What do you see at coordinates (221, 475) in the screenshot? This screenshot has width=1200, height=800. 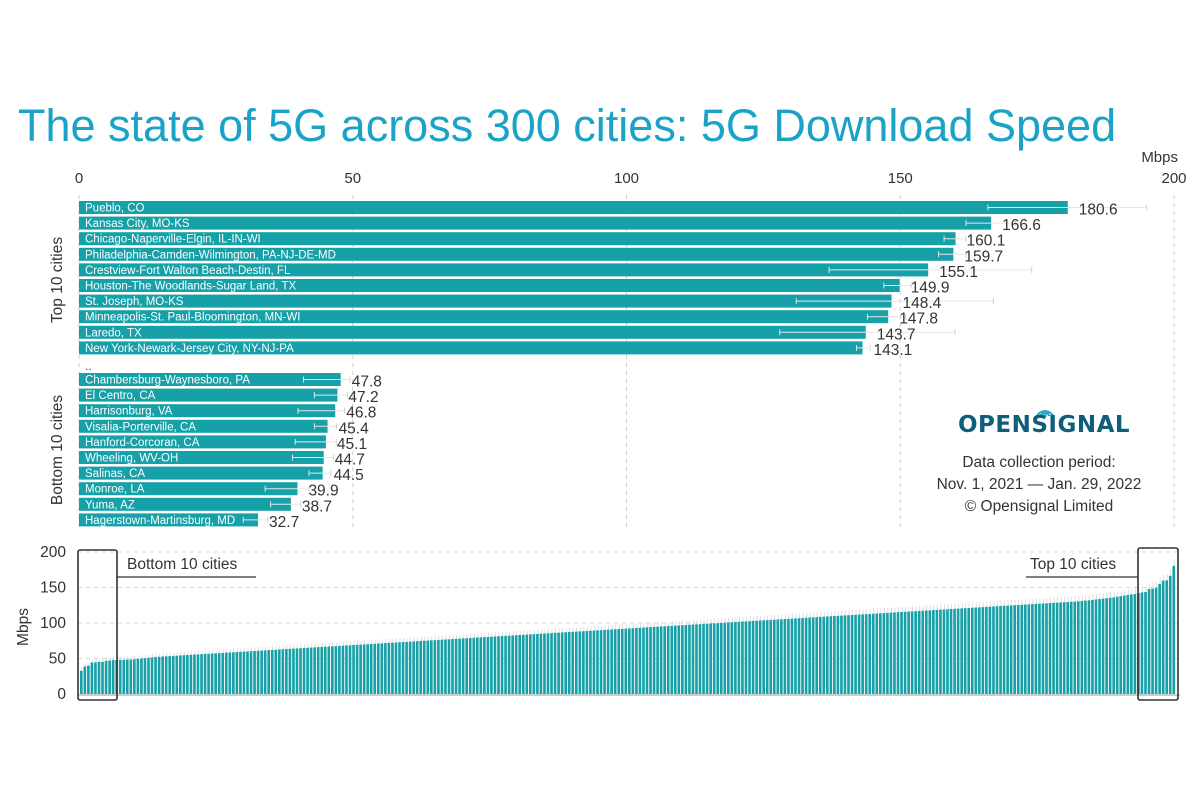 I see `city-bar-row: Salinas, CA 44.5` at bounding box center [221, 475].